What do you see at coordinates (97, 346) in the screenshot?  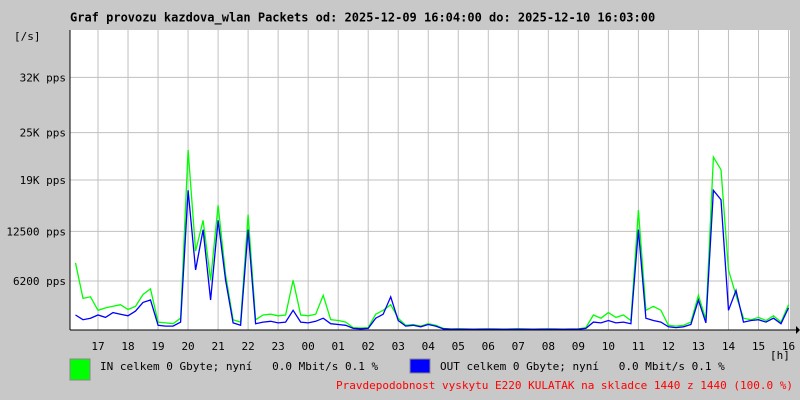 I see `x-tick-label: 17` at bounding box center [97, 346].